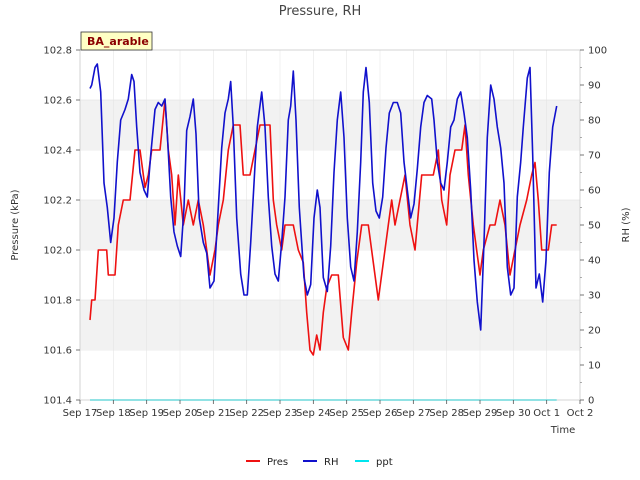 The height and width of the screenshot is (480, 640). Describe the element at coordinates (57, 401) in the screenshot. I see `left-tick-label: 101.4` at that location.